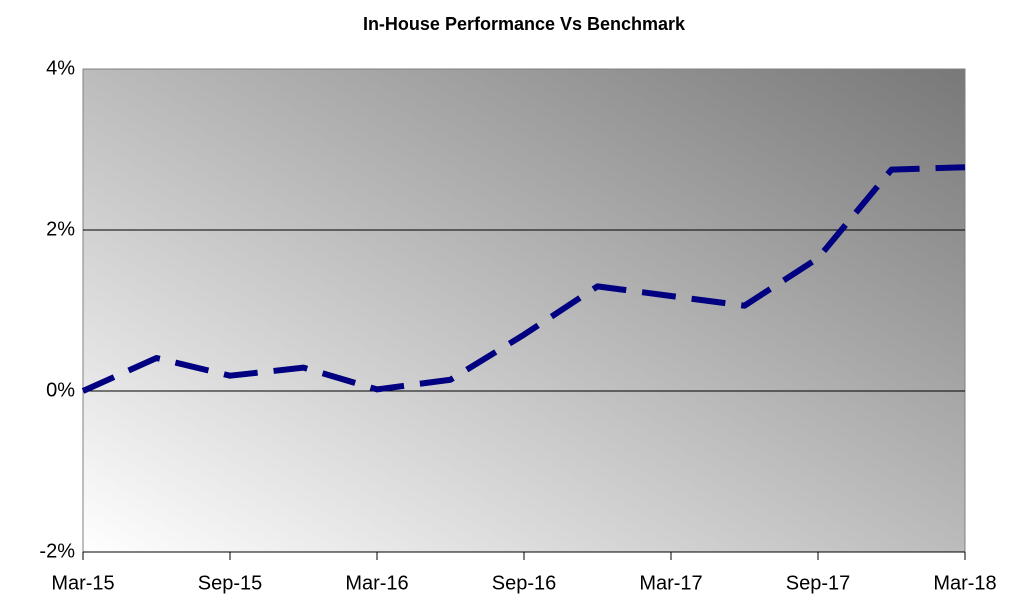 Image resolution: width=1016 pixels, height=600 pixels. What do you see at coordinates (376, 583) in the screenshot?
I see `x-tick-label: Mar-16` at bounding box center [376, 583].